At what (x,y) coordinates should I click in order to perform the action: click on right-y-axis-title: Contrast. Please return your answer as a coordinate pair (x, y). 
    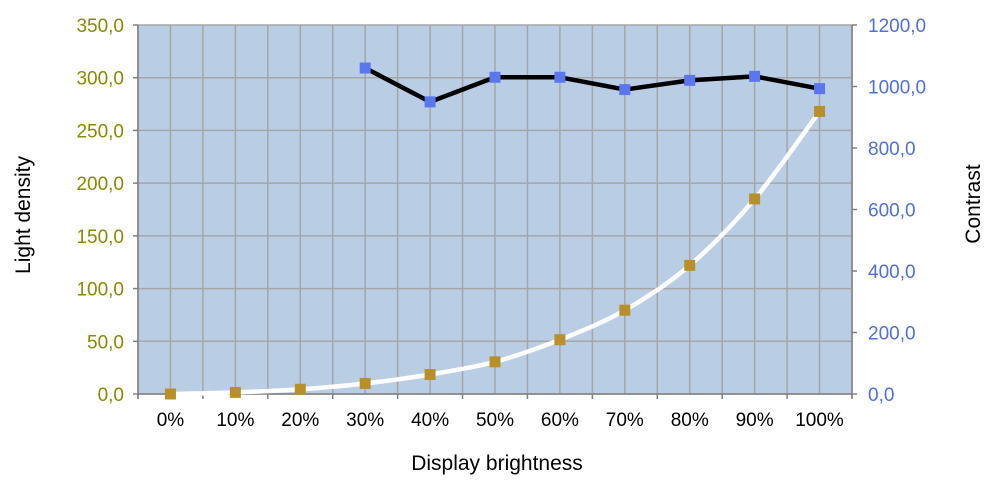
    Looking at the image, I should click on (973, 204).